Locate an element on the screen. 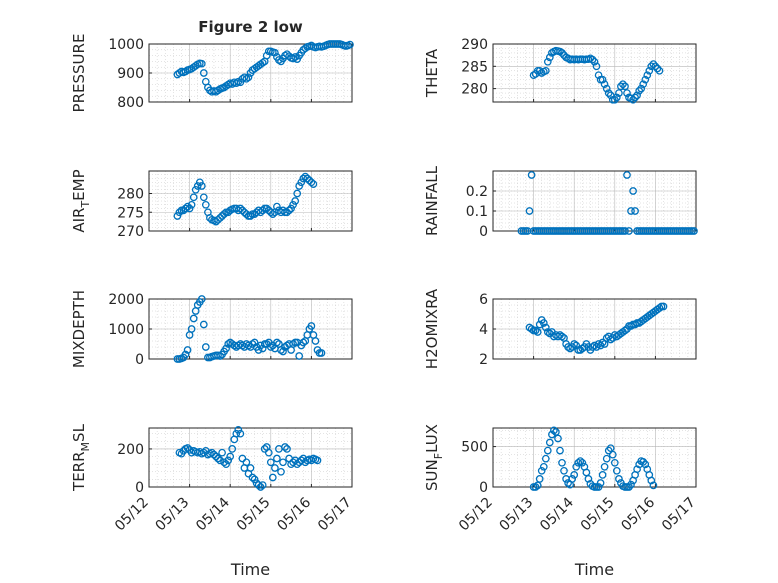  y-tick-label: 200 is located at coordinates (130, 450).